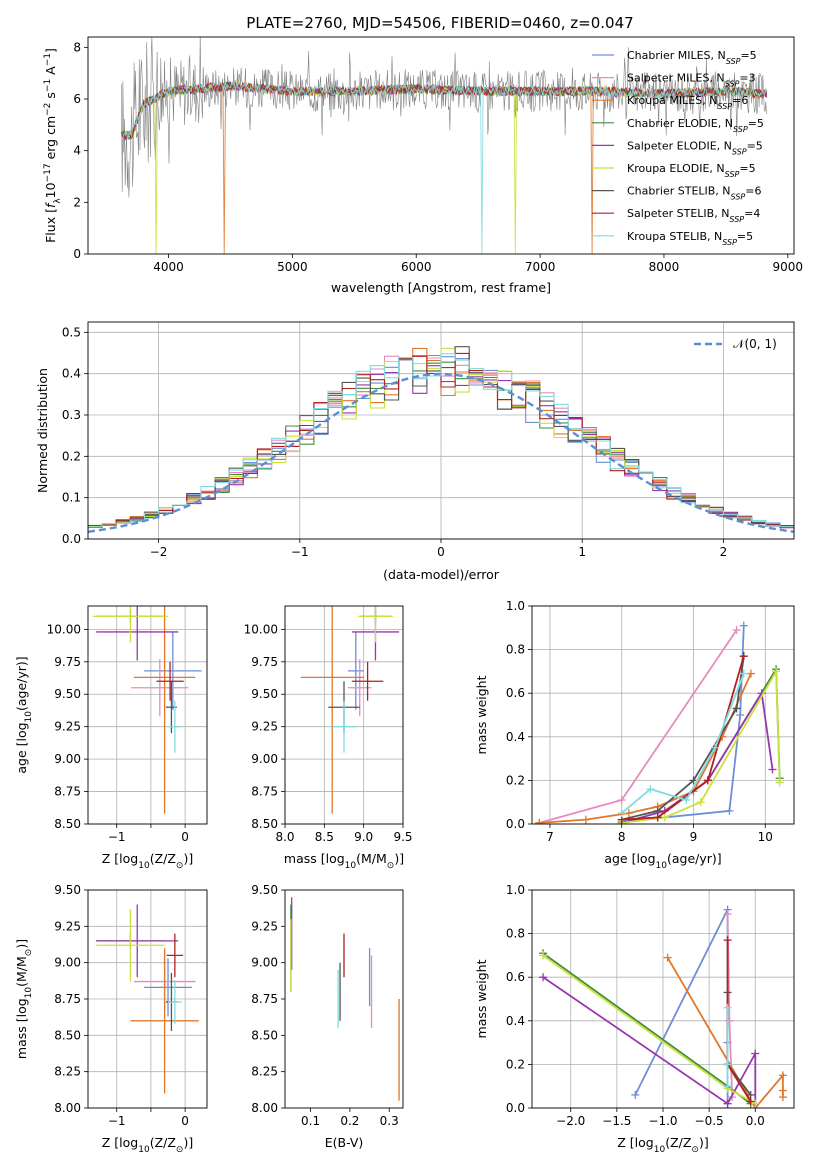 This screenshot has width=819, height=1170. I want to click on y-axis-label: age [log10(age/yr)], so click(24, 714).